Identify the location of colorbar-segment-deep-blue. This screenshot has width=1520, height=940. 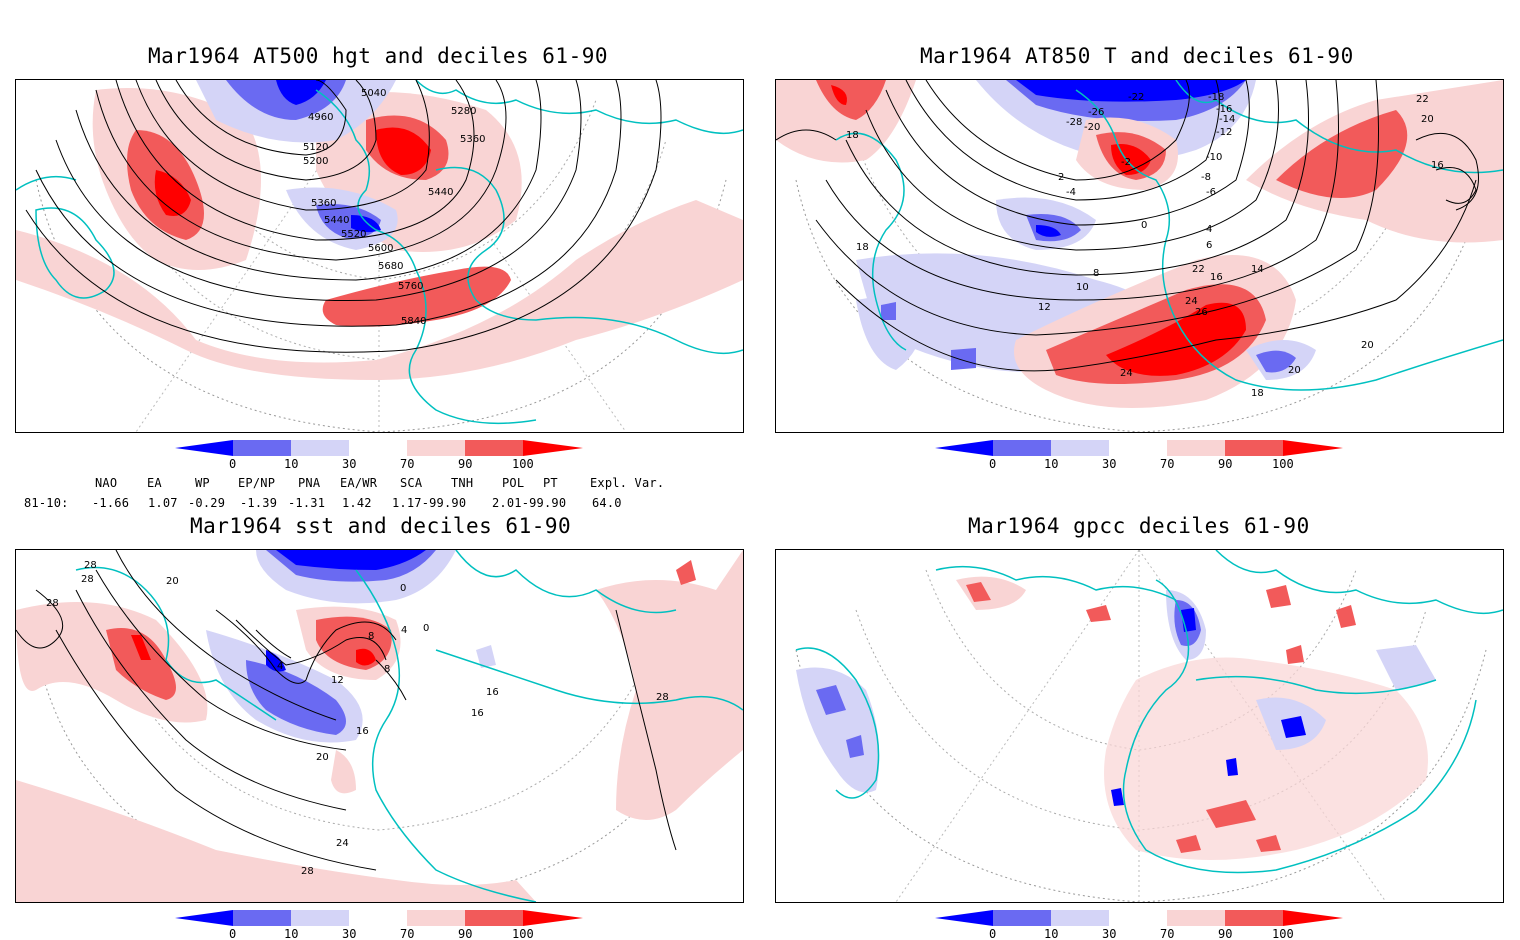
(204, 448).